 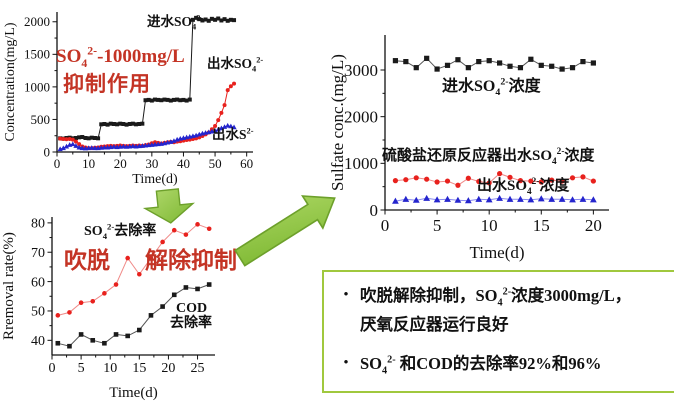 What do you see at coordinates (338, 122) in the screenshot?
I see `svg-text: Sulfate conc.(mg/L)` at bounding box center [338, 122].